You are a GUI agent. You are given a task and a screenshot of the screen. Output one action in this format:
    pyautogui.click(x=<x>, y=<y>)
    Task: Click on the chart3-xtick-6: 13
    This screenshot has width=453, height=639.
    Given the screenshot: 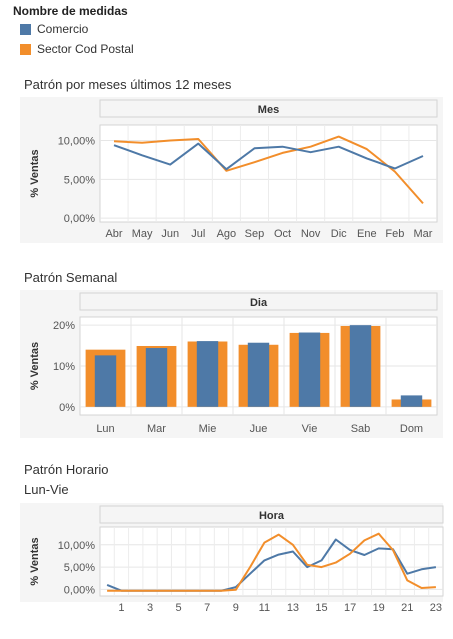 What is the action you would take?
    pyautogui.click(x=293, y=608)
    